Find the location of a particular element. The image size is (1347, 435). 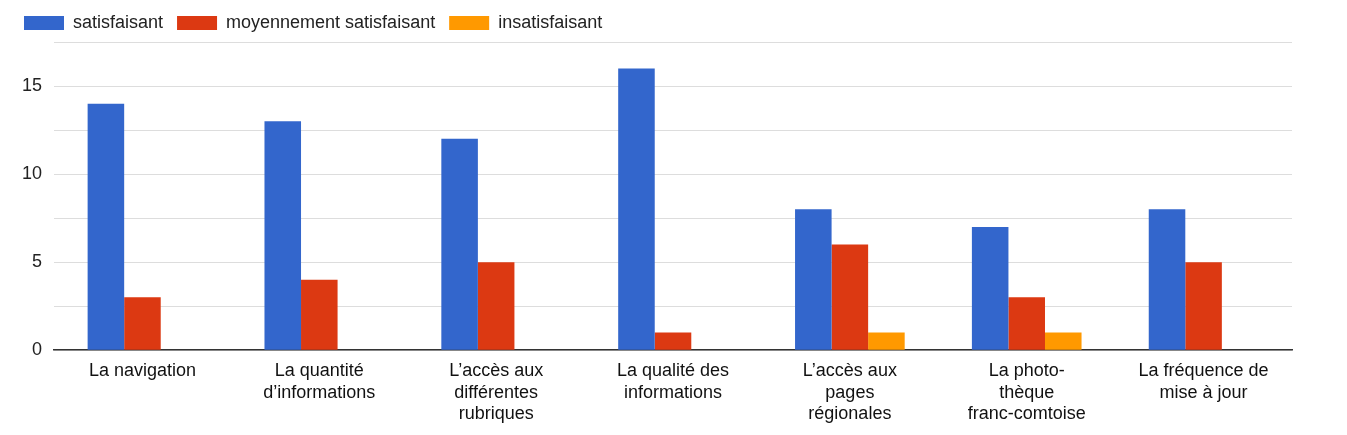

legend-label: satisfaisant is located at coordinates (118, 21).